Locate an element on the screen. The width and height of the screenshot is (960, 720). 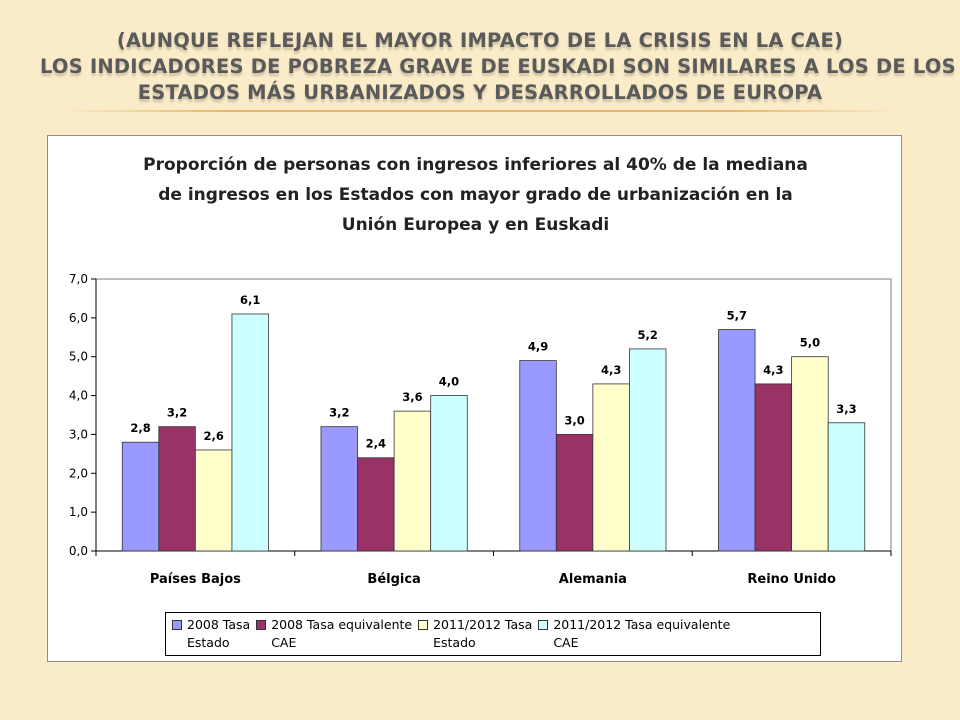
chart-title-line-3: Unión Europea y en Euskadi is located at coordinates (475, 225).